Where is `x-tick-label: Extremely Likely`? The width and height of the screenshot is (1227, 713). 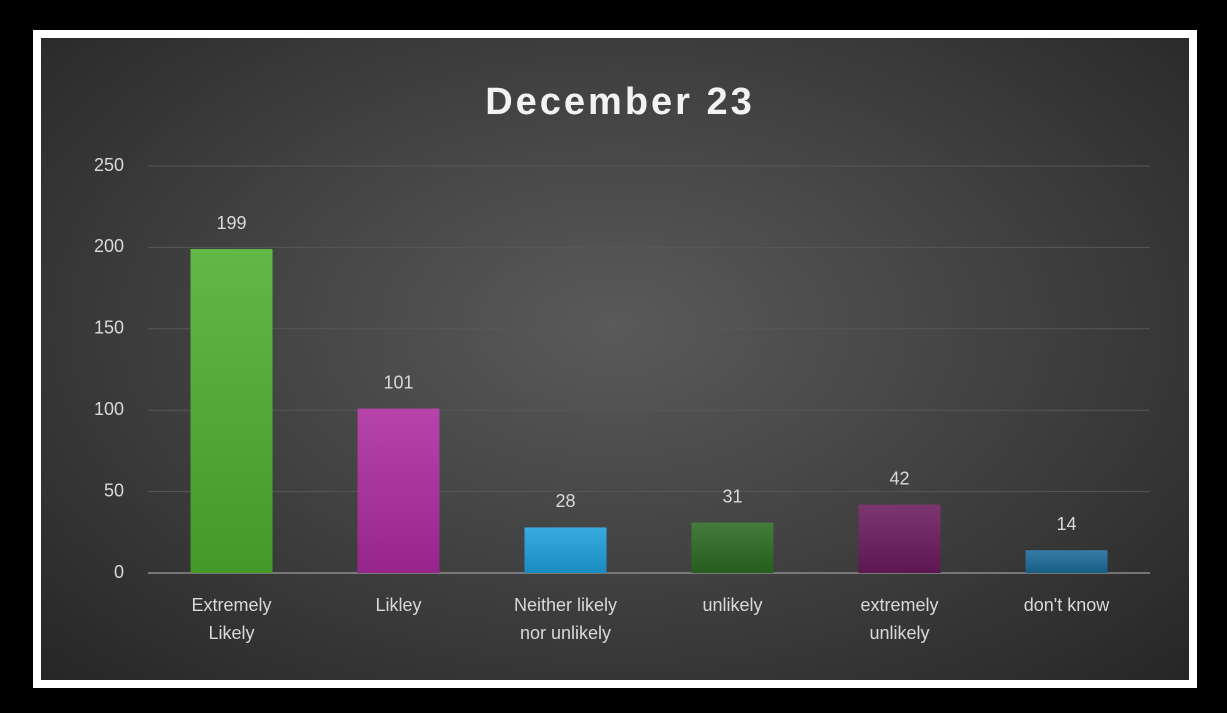 x-tick-label: Extremely Likely is located at coordinates (231, 619).